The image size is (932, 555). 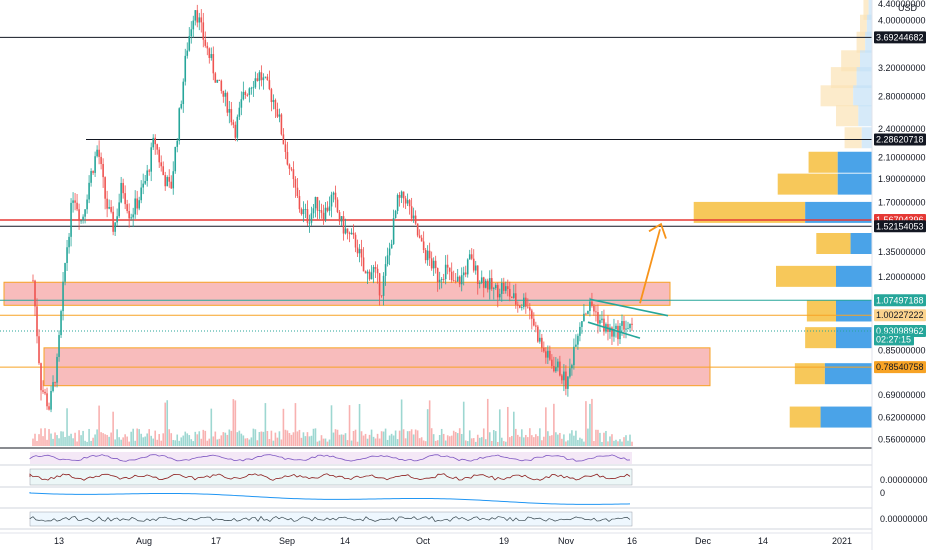 I want to click on time-tick-label: 14, so click(x=345, y=541).